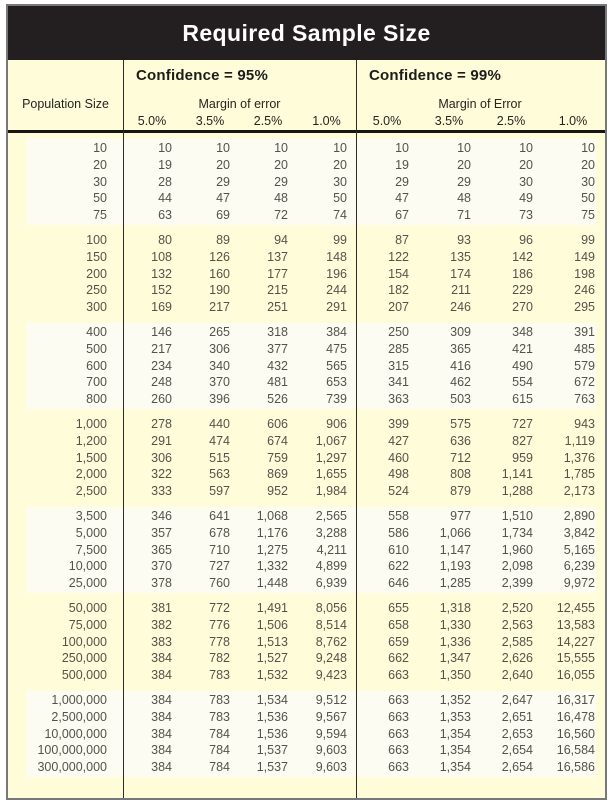 The width and height of the screenshot is (613, 806). What do you see at coordinates (522, 440) in the screenshot?
I see `c99-cell: 827` at bounding box center [522, 440].